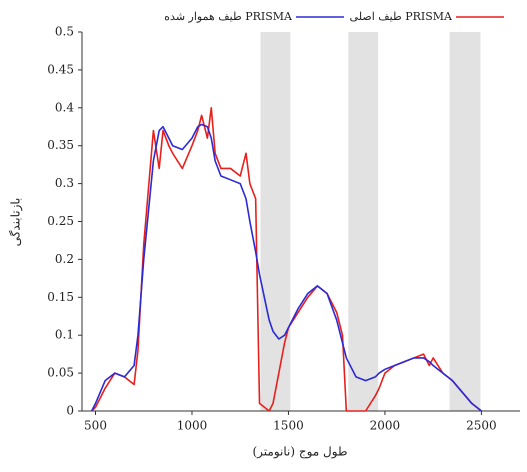  Describe the element at coordinates (64, 32) in the screenshot. I see `y-tick-label: 0.5` at that location.